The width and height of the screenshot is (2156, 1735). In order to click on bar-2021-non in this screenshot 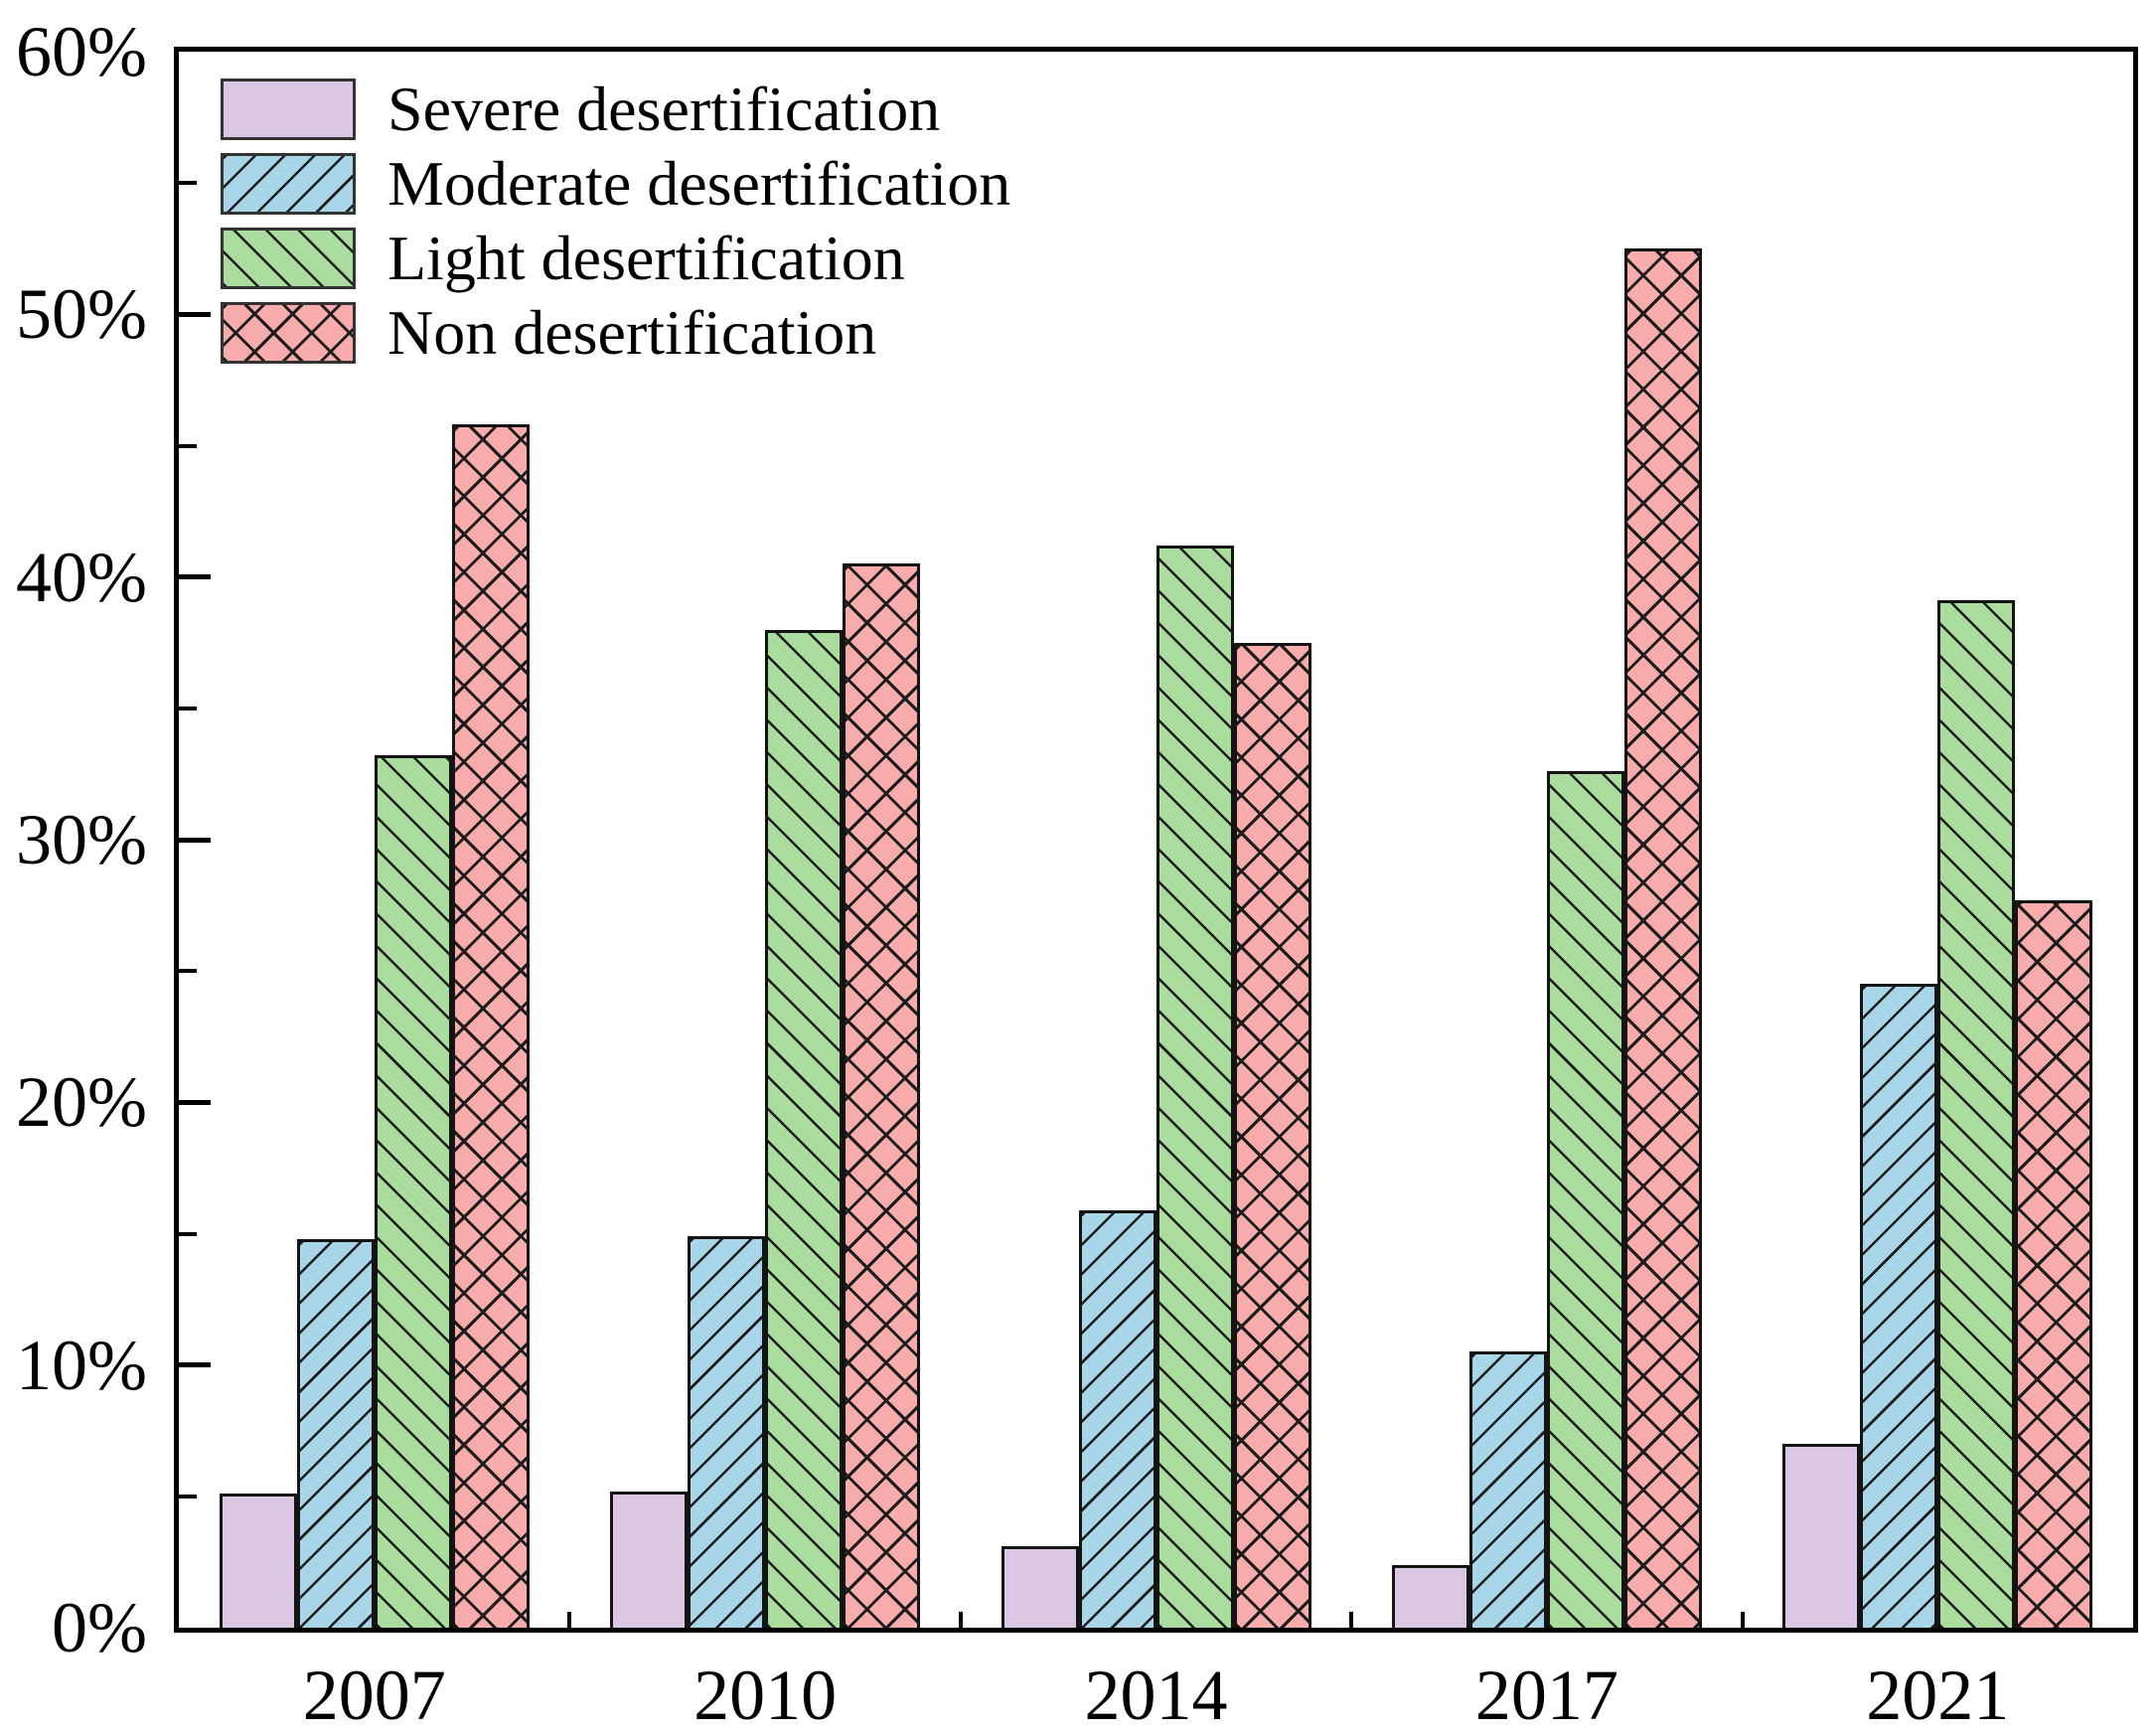, I will do `click(2054, 1263)`.